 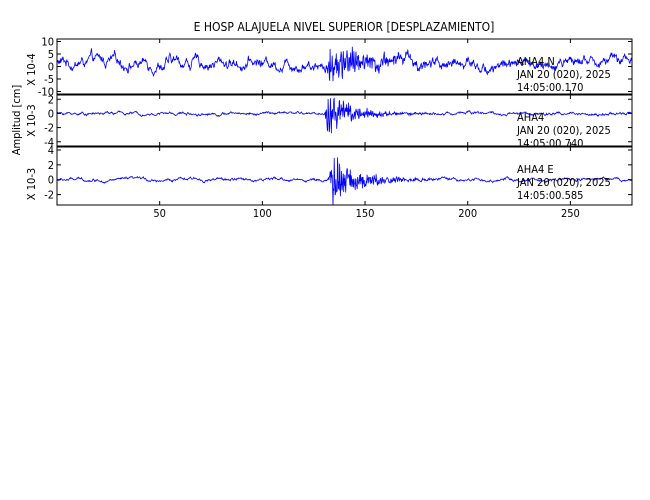 I want to click on y-tick-label: 4, so click(x=51, y=150).